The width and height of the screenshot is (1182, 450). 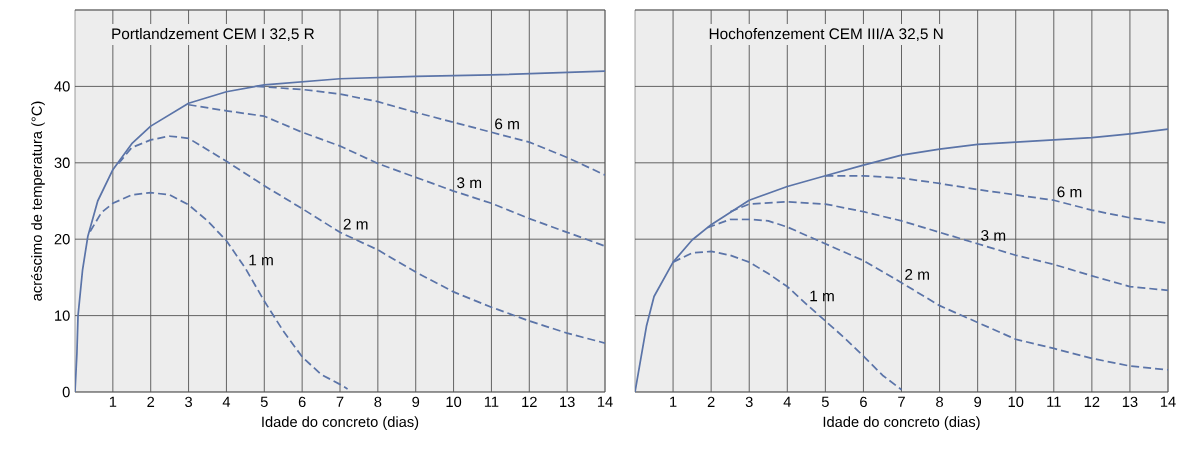 I want to click on text: Portlandzement CEM I 32,5 R, so click(x=213, y=34).